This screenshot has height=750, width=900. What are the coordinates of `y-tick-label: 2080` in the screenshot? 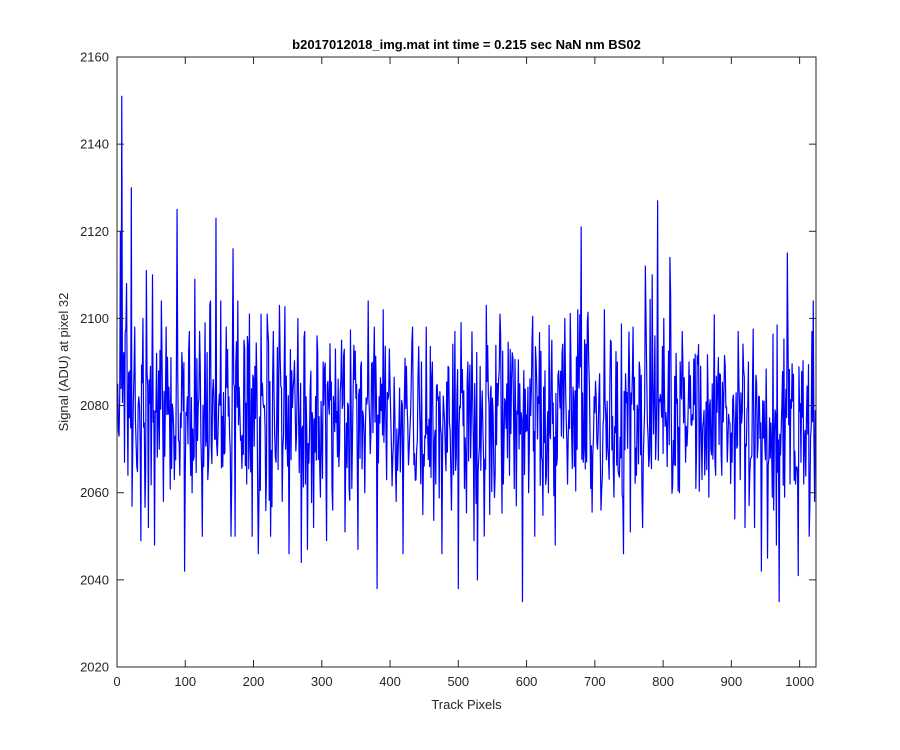 It's located at (94, 405).